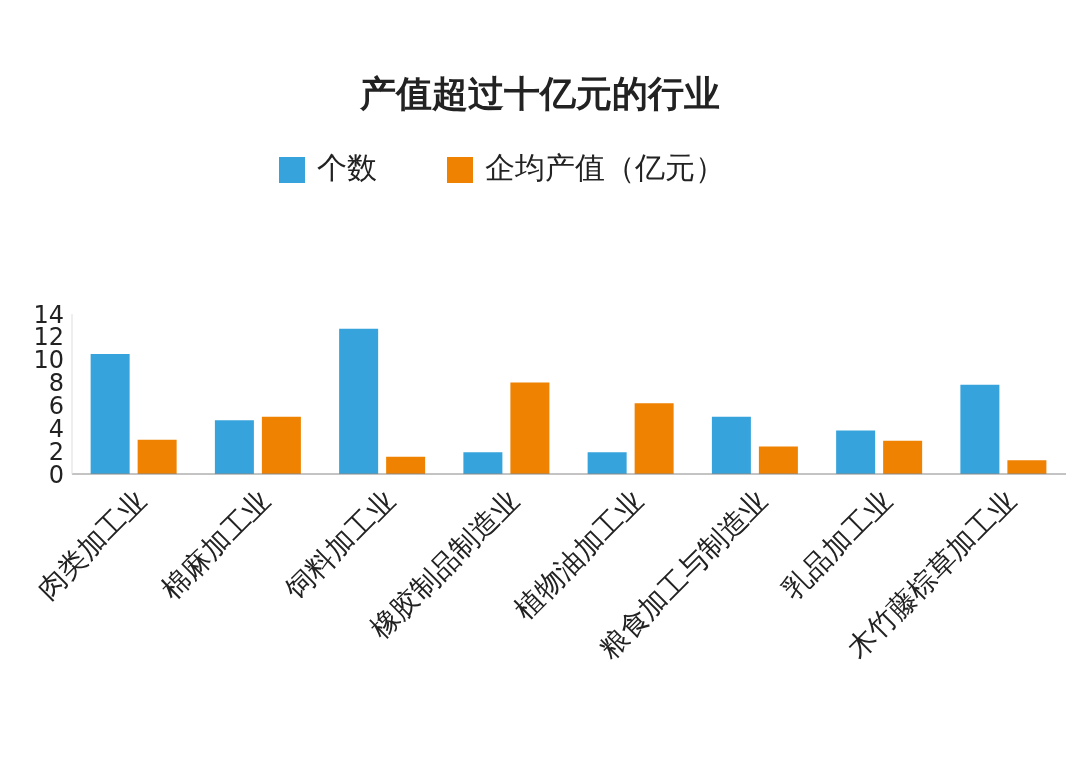 The image size is (1080, 780). I want to click on chart-title: 产值超过十亿元的行业, so click(540, 94).